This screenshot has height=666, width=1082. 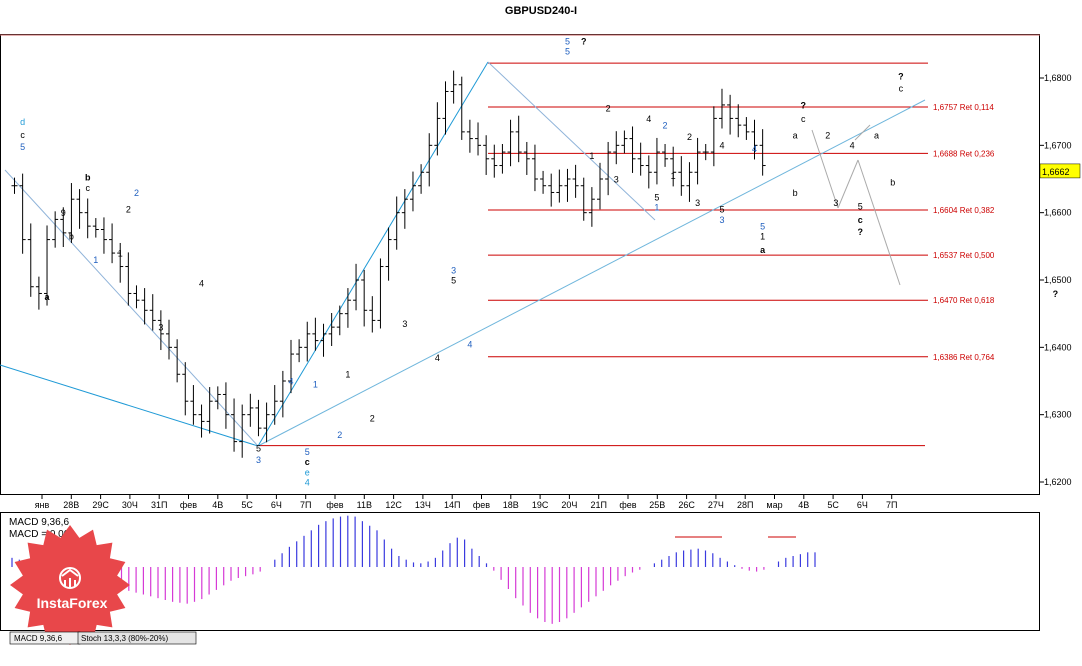 What do you see at coordinates (70, 578) in the screenshot?
I see `logo-emblem-icon` at bounding box center [70, 578].